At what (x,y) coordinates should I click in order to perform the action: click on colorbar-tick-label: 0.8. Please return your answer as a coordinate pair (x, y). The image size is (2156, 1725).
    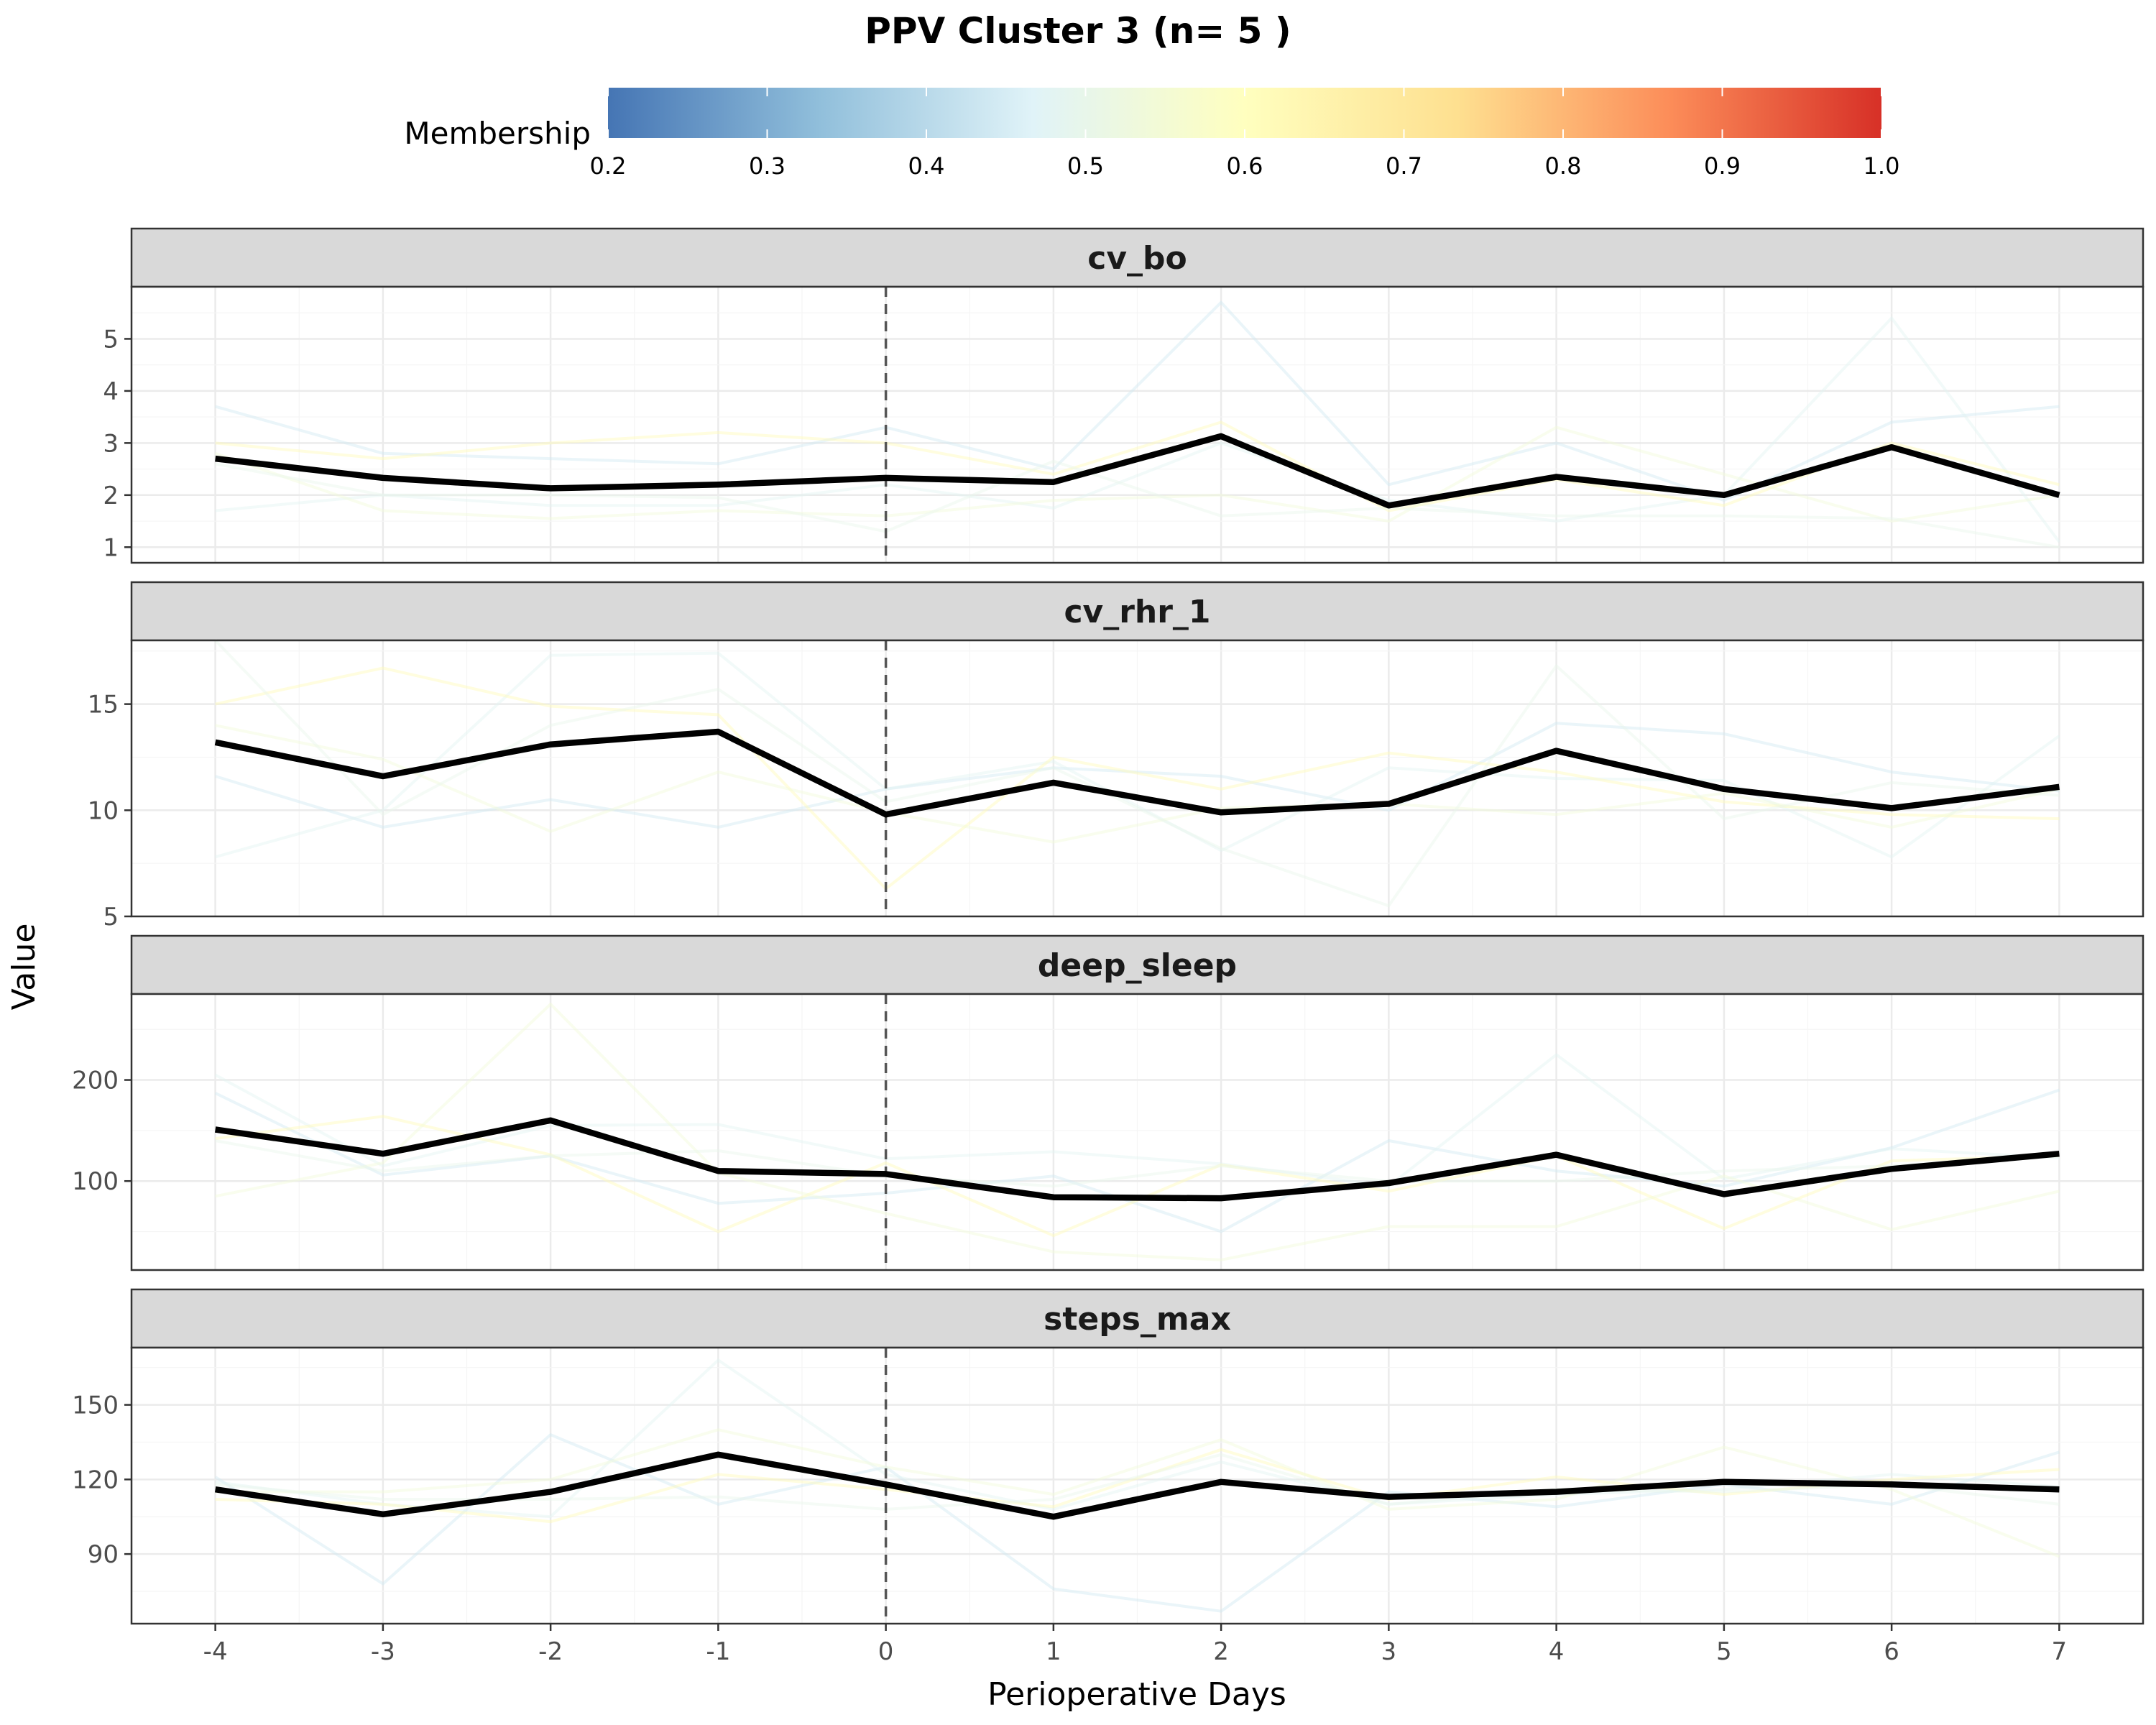
    Looking at the image, I should click on (1564, 166).